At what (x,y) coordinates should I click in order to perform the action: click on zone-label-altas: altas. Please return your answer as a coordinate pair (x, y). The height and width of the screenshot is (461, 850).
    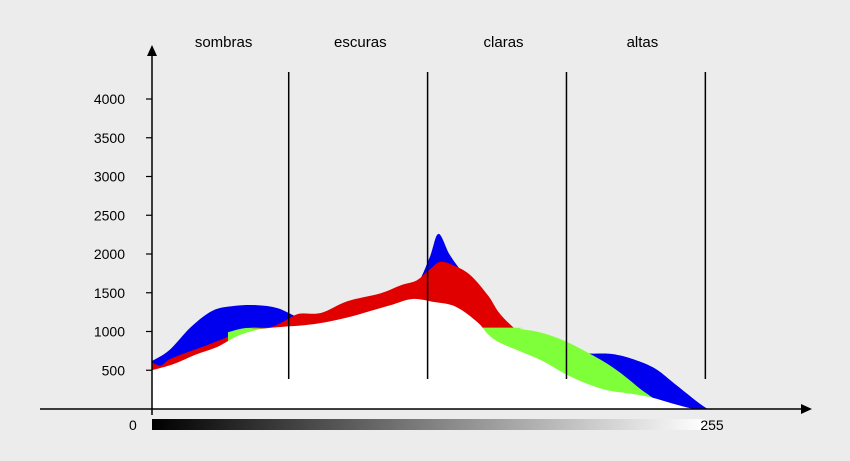
    Looking at the image, I should click on (643, 42).